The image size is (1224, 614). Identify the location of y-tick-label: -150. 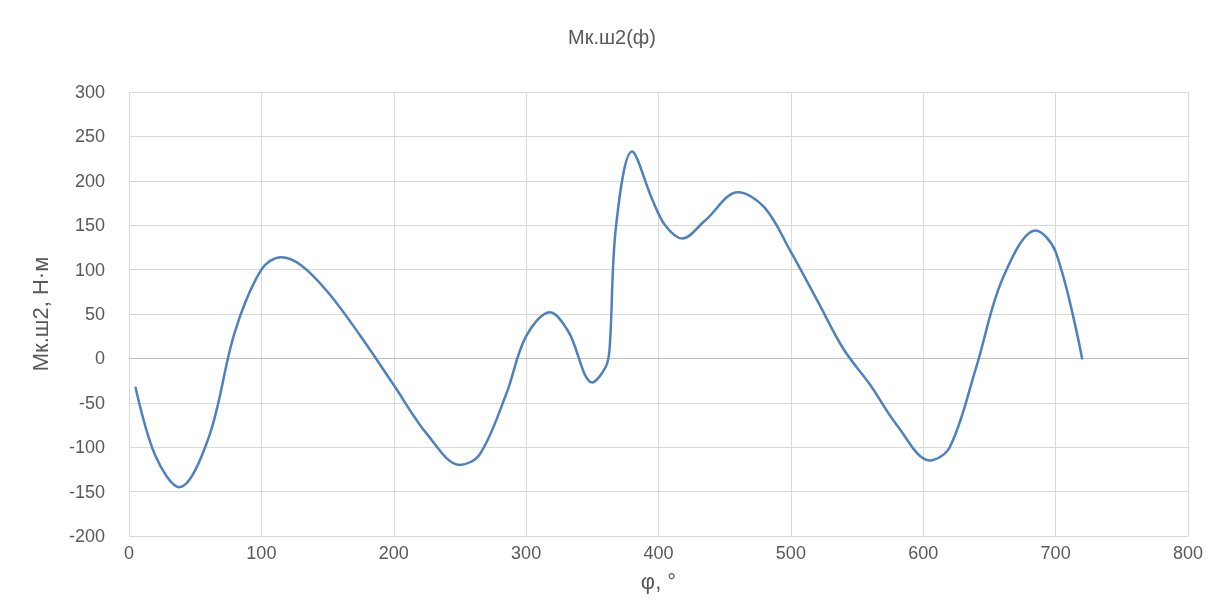
(86, 491).